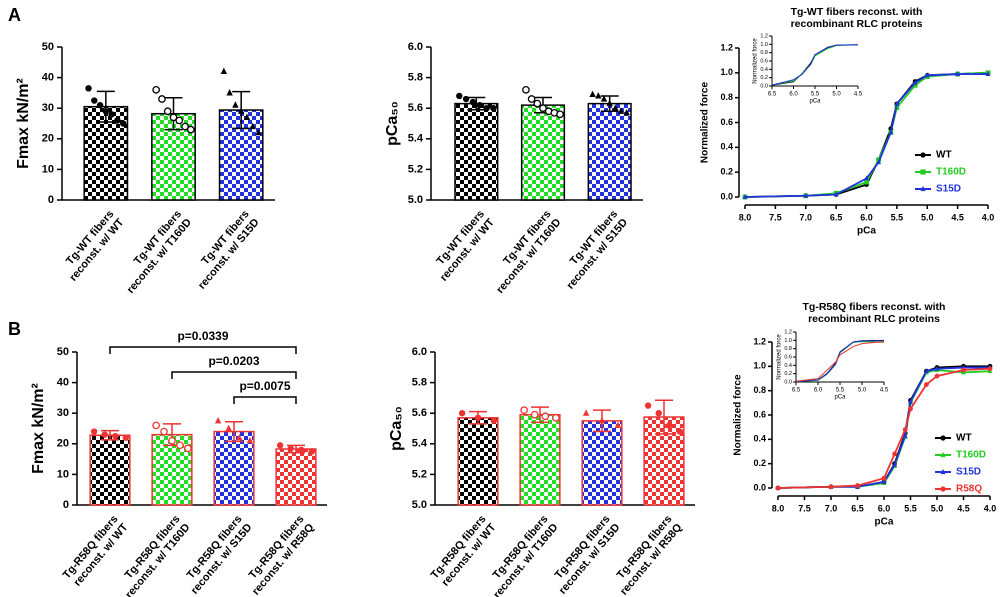 The width and height of the screenshot is (1000, 597). I want to click on x-tick-label: 4.0, so click(990, 508).